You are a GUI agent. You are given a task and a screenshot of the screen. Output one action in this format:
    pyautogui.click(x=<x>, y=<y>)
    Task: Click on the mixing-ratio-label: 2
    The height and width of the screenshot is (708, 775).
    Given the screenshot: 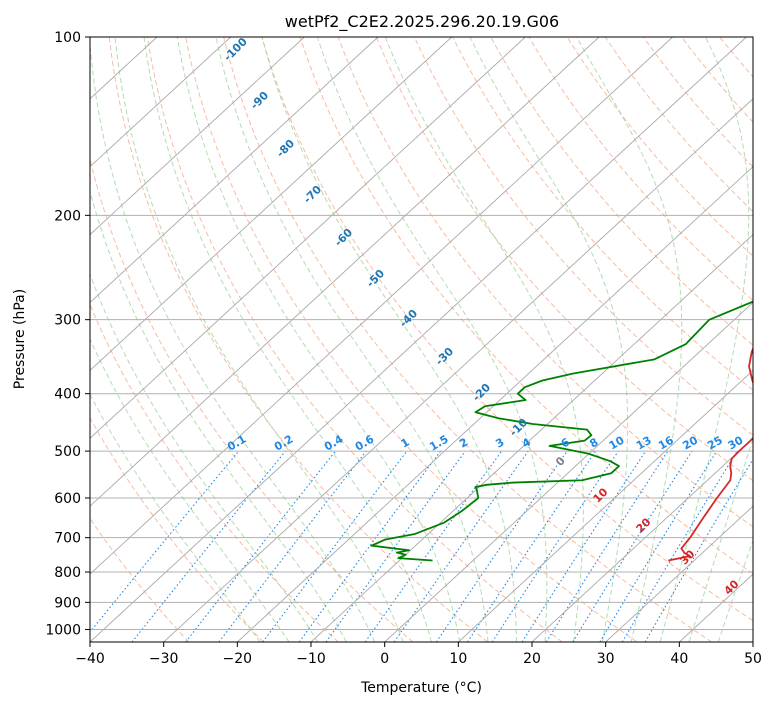 What is the action you would take?
    pyautogui.click(x=463, y=443)
    